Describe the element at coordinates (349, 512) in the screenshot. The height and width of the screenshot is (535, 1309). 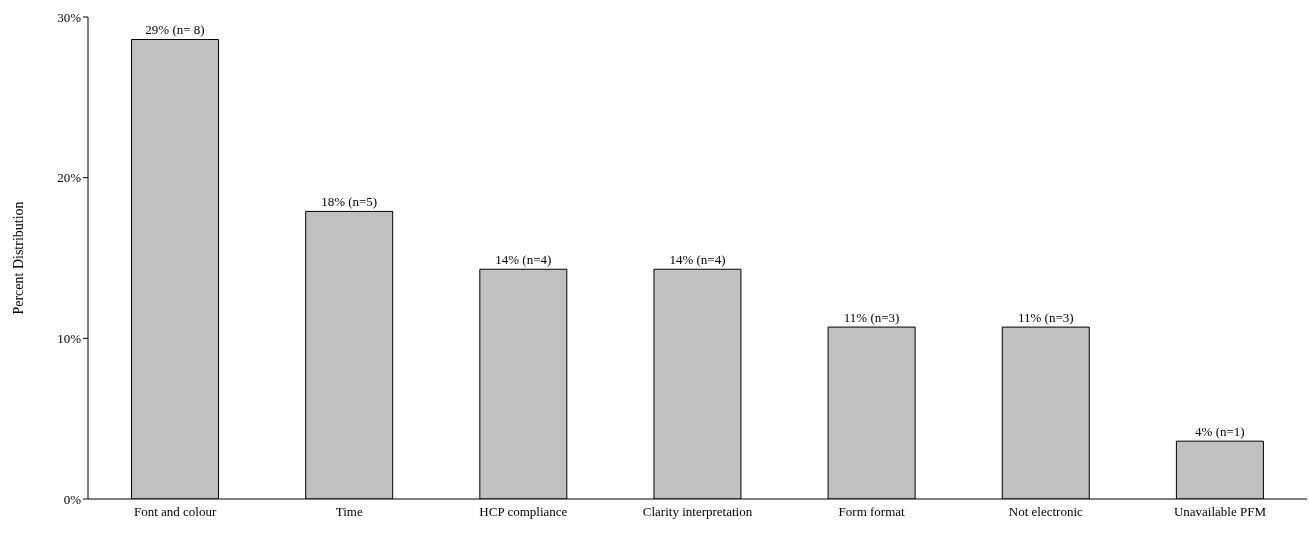
I see `x-tick-label: Time` at that location.